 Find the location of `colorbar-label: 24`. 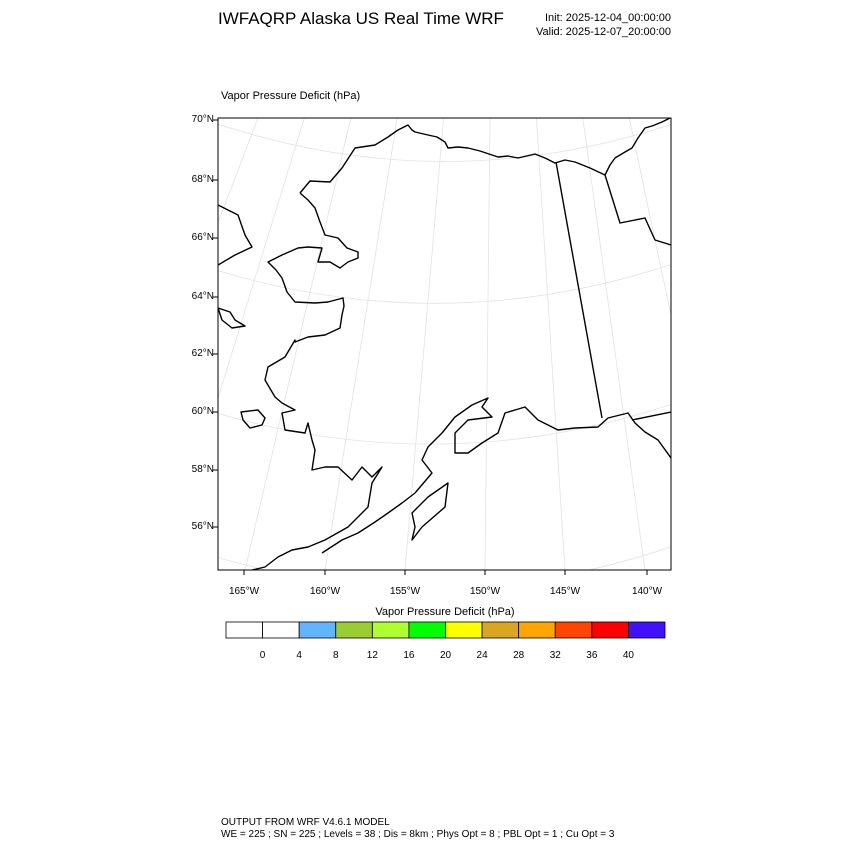

colorbar-label: 24 is located at coordinates (482, 655).